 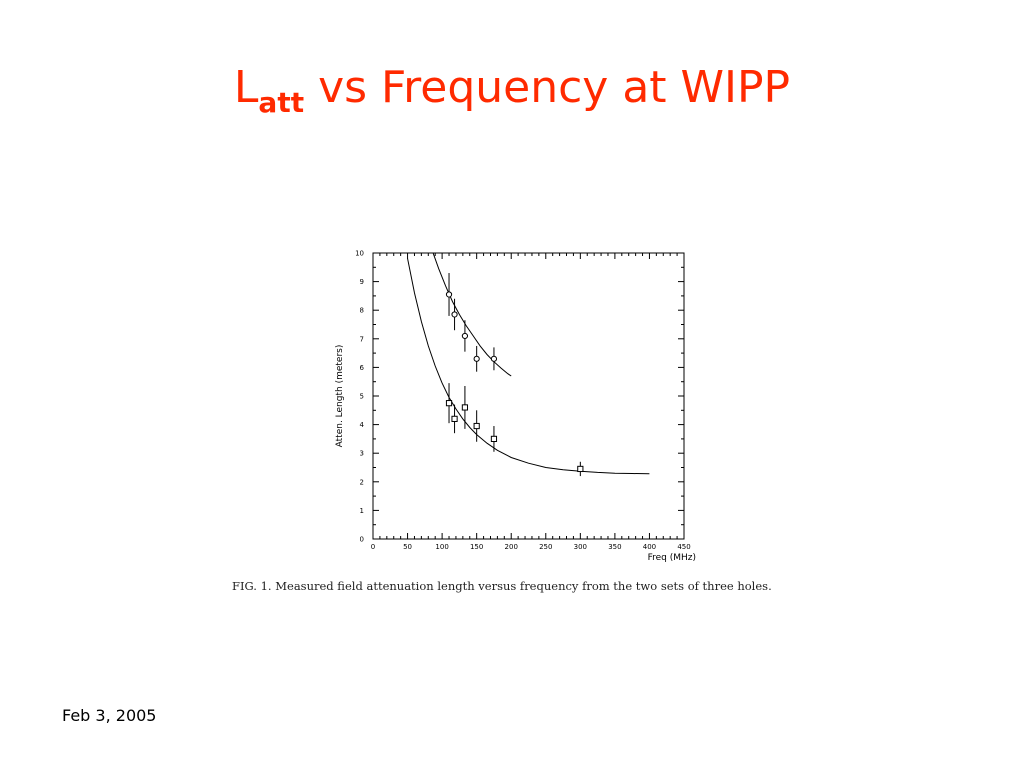 What do you see at coordinates (407, 547) in the screenshot?
I see `x-tick-label: 50` at bounding box center [407, 547].